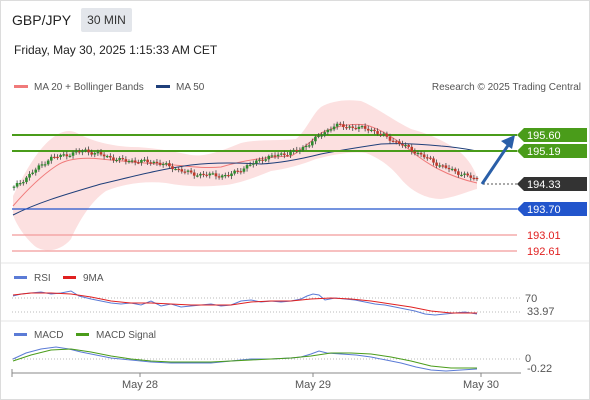 This screenshot has width=590, height=400. Describe the element at coordinates (48, 335) in the screenshot. I see `macd-legend-label: MACD` at that location.